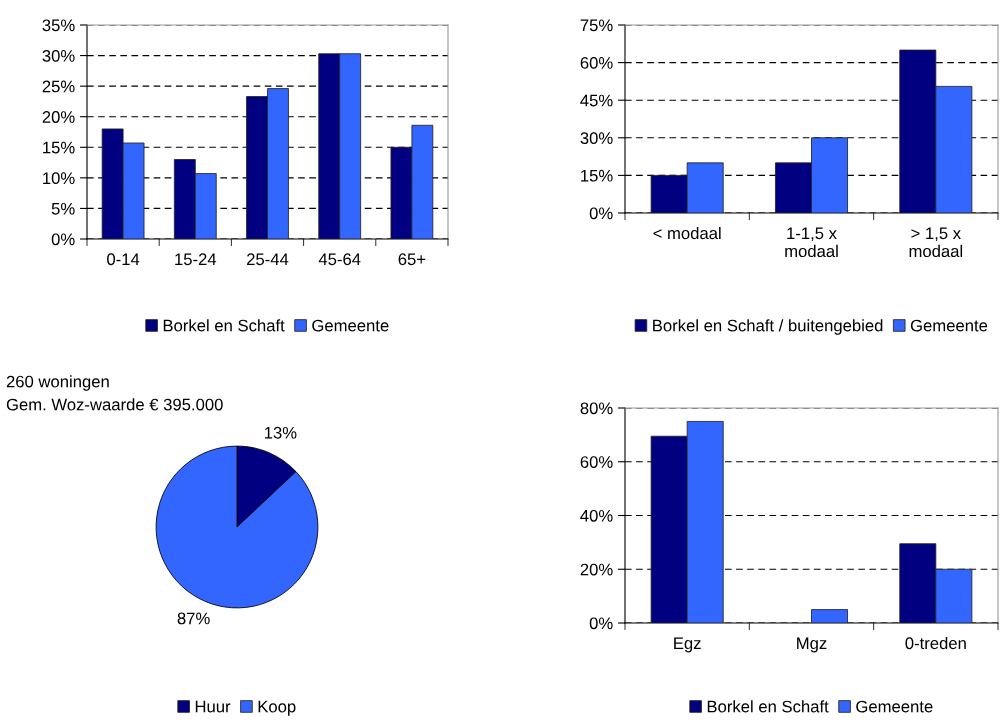 This screenshot has height=720, width=1007. What do you see at coordinates (829, 616) in the screenshot?
I see `bar` at bounding box center [829, 616].